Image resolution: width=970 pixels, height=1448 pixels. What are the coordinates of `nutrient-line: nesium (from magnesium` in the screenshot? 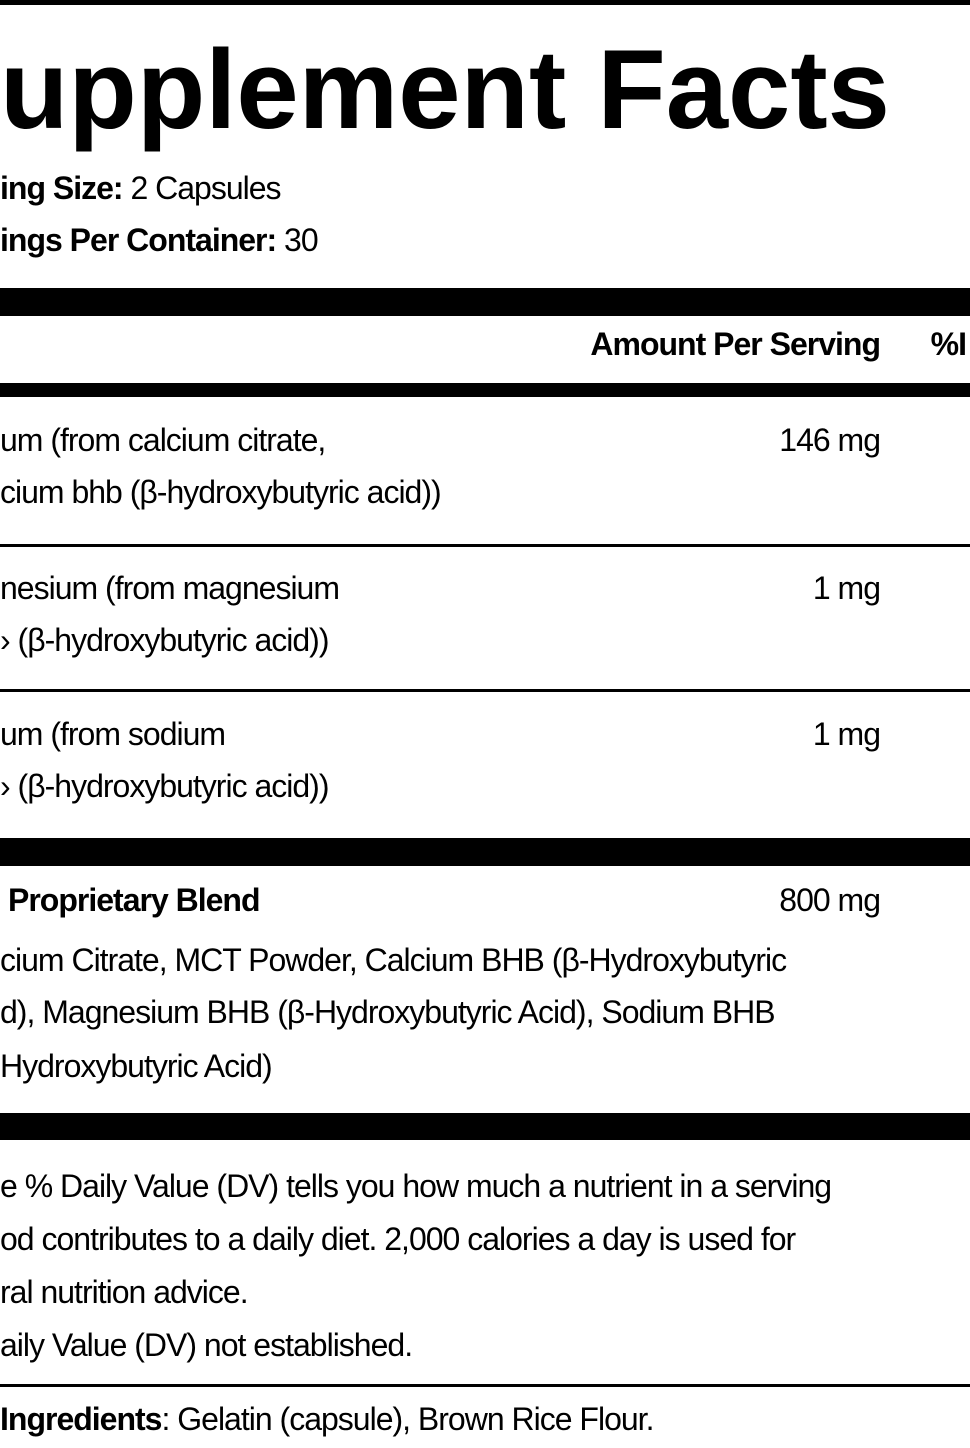 It's located at (170, 588).